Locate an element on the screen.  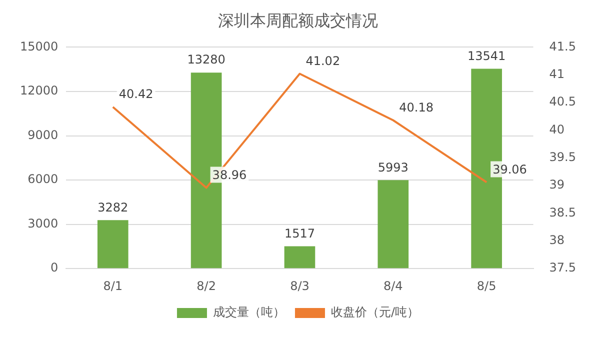
y2-tick-label: 41 is located at coordinates (557, 74).